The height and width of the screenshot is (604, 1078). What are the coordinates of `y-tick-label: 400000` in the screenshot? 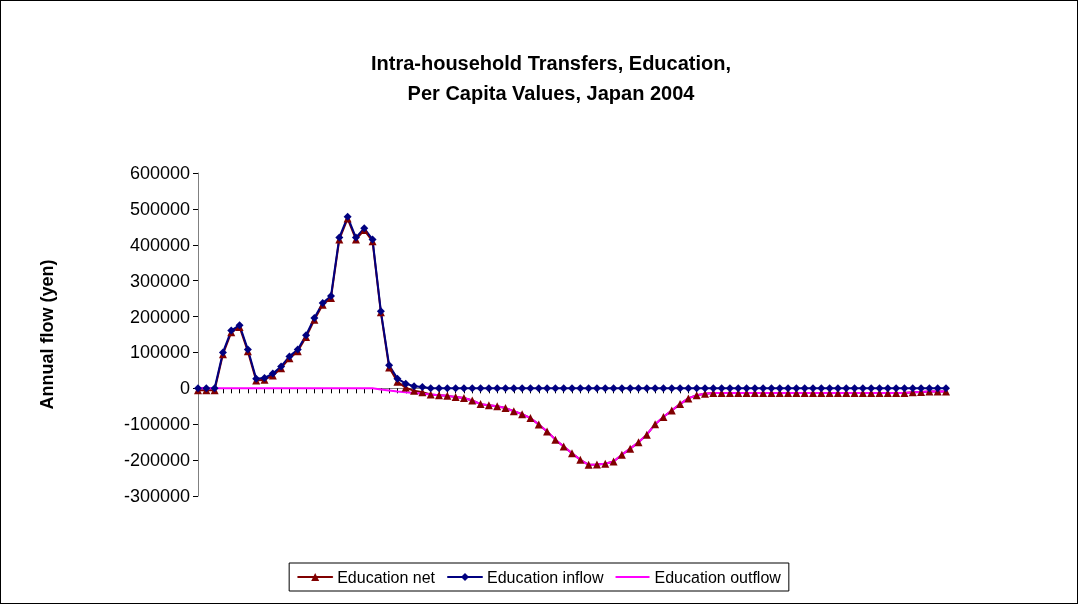 It's located at (159, 244).